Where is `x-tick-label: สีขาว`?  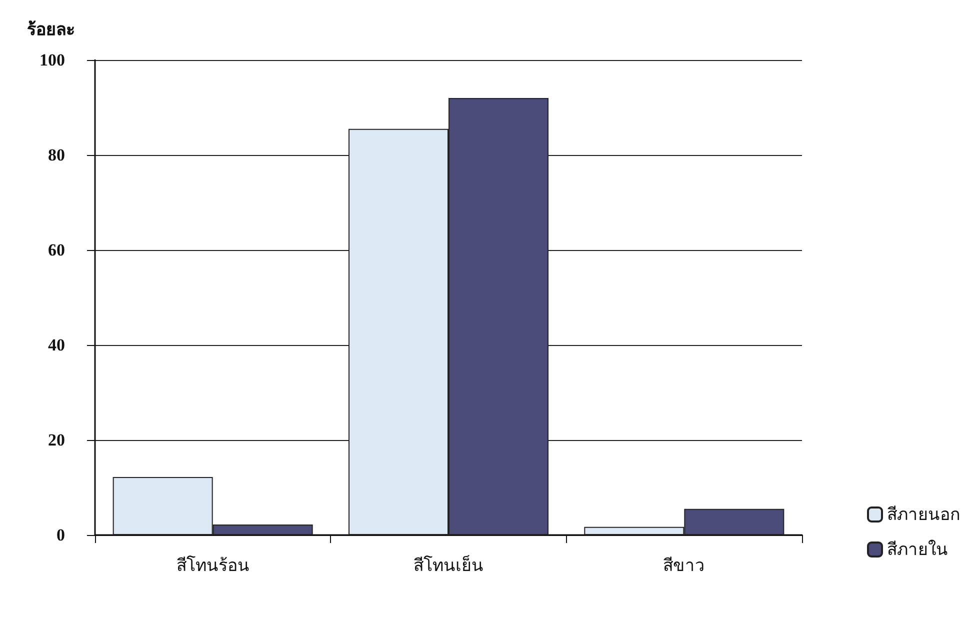
x-tick-label: สีขาว is located at coordinates (684, 565).